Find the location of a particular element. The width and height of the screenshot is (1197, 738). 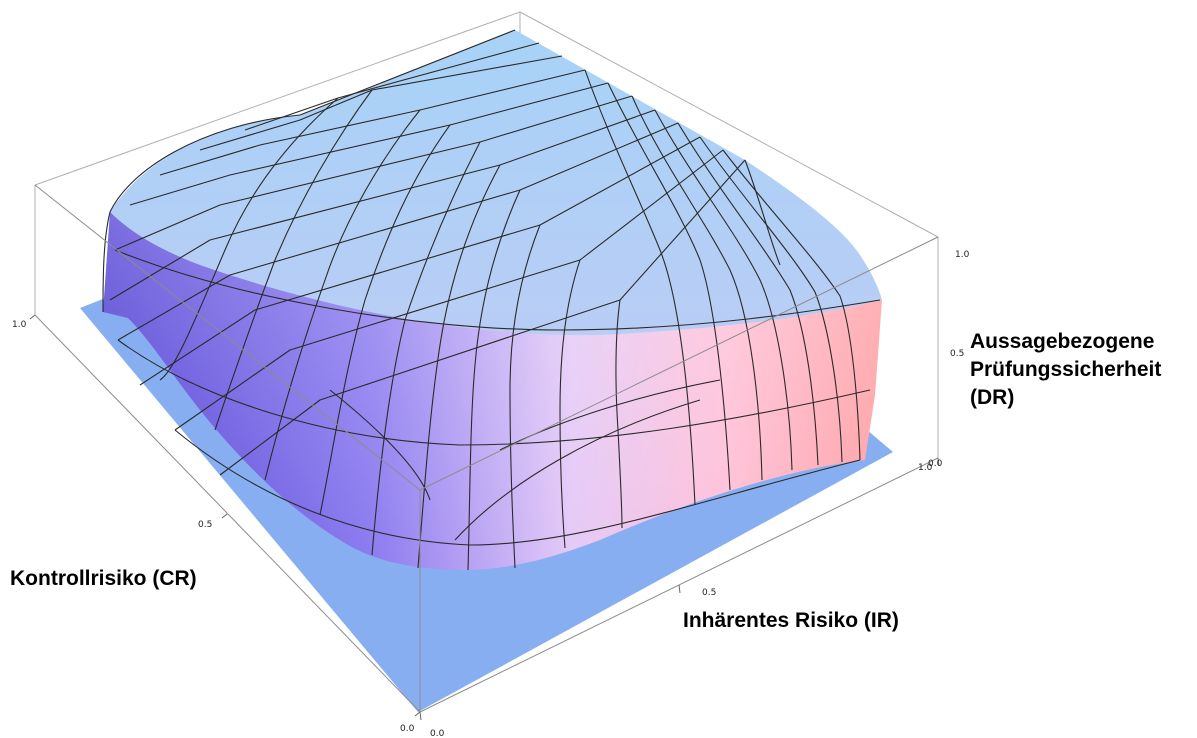

cr-tick-0: 0.0 is located at coordinates (407, 729).